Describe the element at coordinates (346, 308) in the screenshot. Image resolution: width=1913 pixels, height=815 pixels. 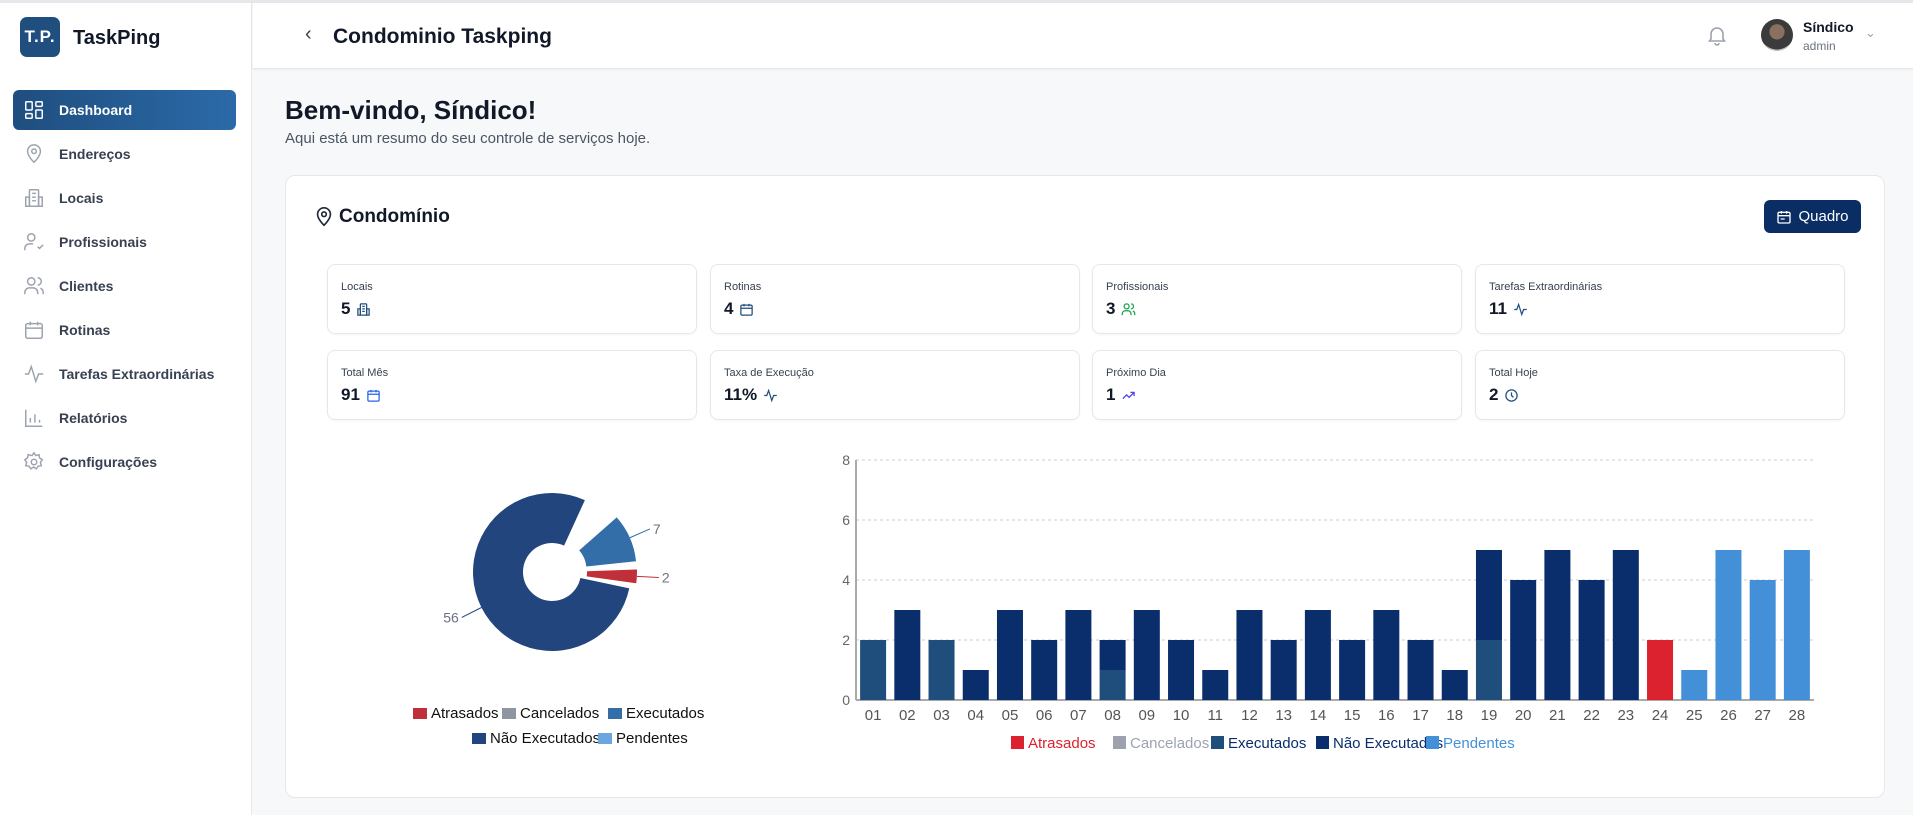
I see `stat-value: 5` at that location.